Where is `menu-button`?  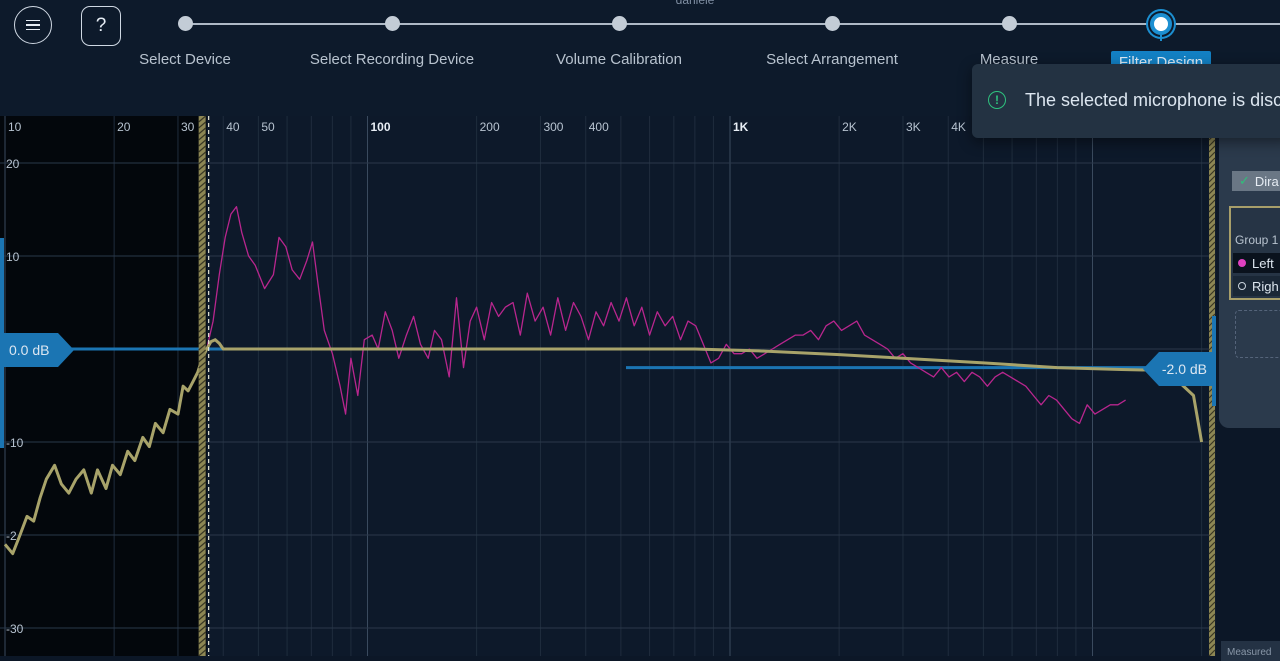
menu-button is located at coordinates (33, 25).